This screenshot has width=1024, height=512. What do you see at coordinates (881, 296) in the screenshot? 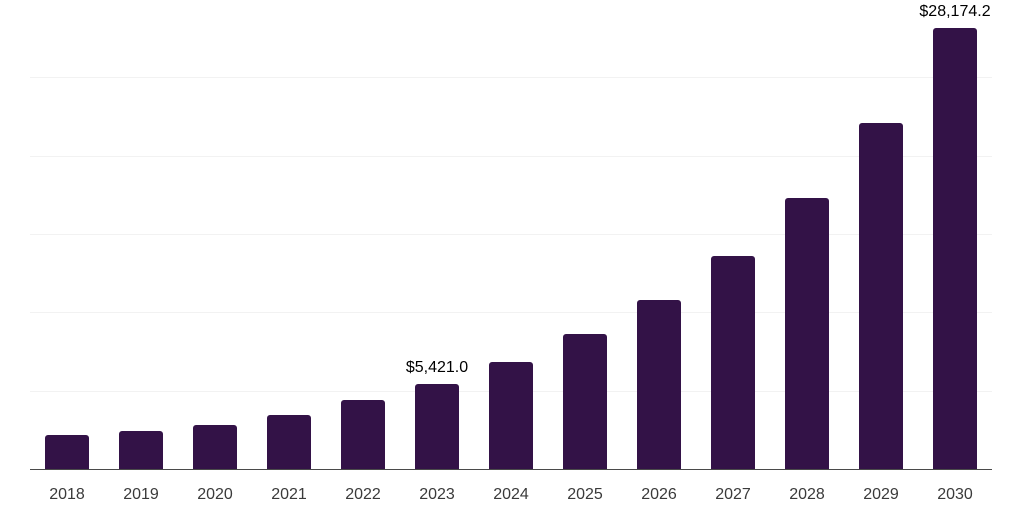
I see `bar-2029` at bounding box center [881, 296].